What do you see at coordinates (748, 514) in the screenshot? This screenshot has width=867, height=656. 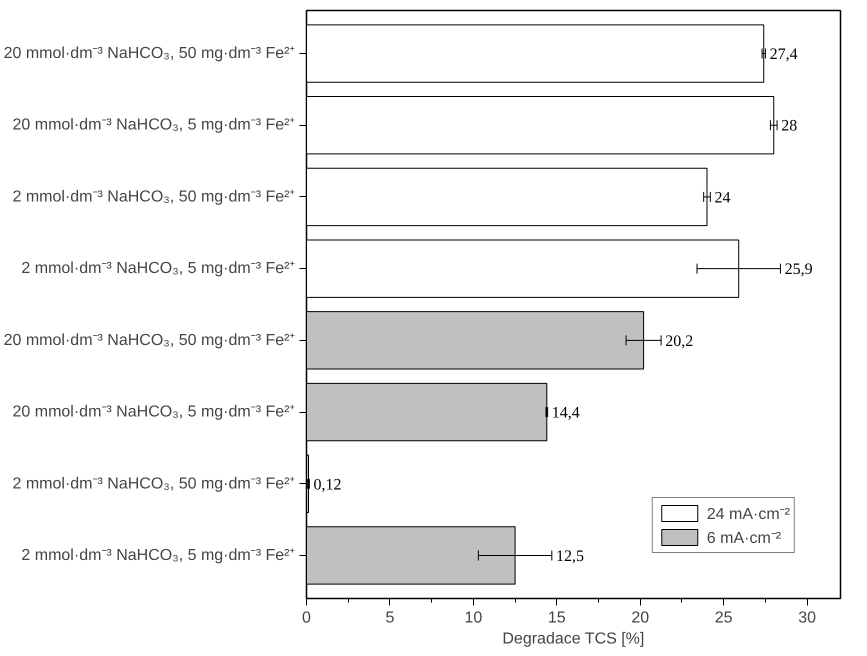 I see `legend-label: 24 mA·cm⁻²` at bounding box center [748, 514].